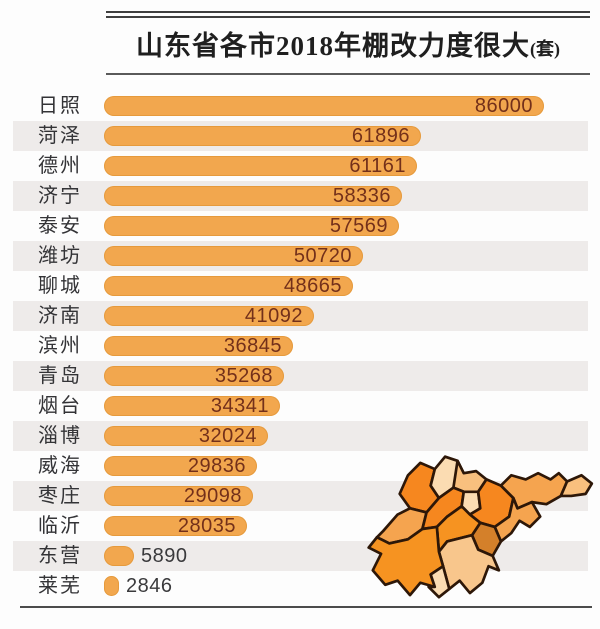 The image size is (600, 629). Describe the element at coordinates (60, 226) in the screenshot. I see `city-label: 泰安` at that location.